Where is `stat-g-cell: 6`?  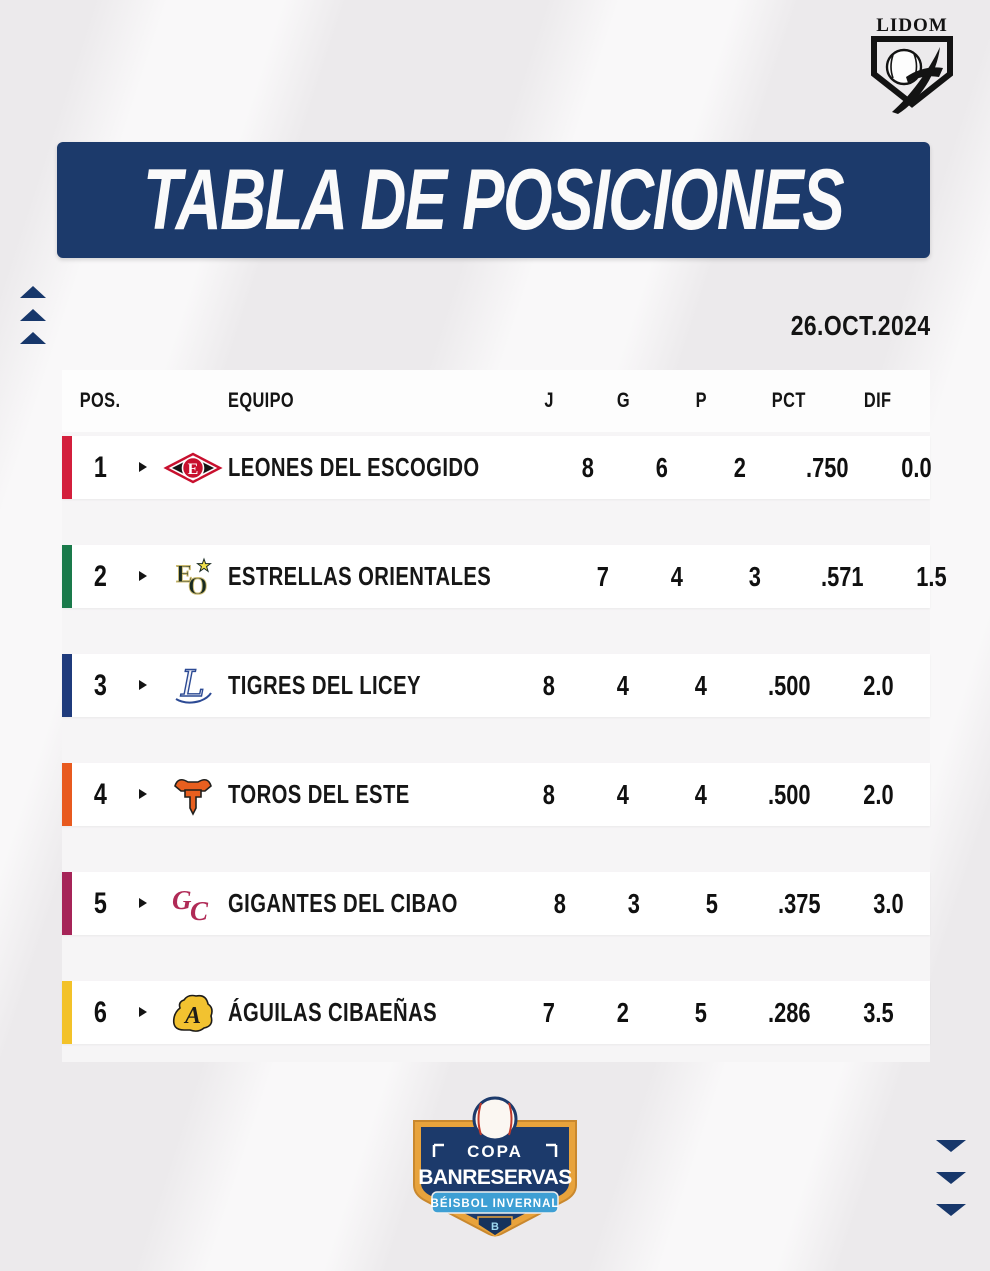 stat-g-cell: 6 is located at coordinates (662, 468).